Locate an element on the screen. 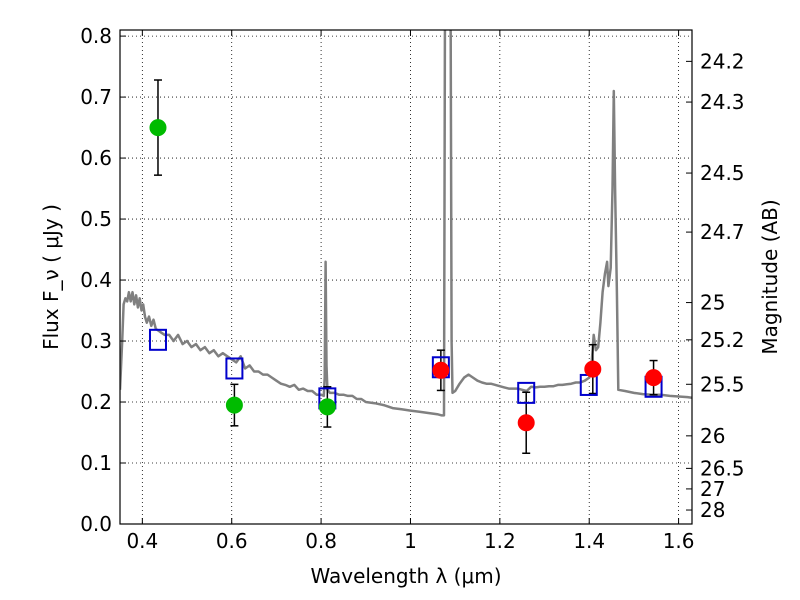 The image size is (800, 600). right-tick-label: 26 is located at coordinates (712, 436).